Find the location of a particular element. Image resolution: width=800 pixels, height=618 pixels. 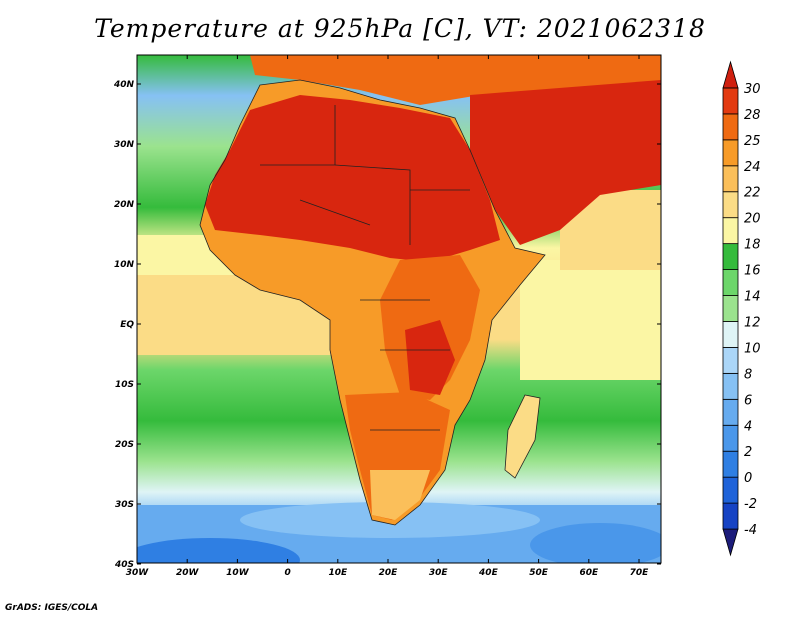

lat-tick-label: 40S is located at coordinates (124, 565).